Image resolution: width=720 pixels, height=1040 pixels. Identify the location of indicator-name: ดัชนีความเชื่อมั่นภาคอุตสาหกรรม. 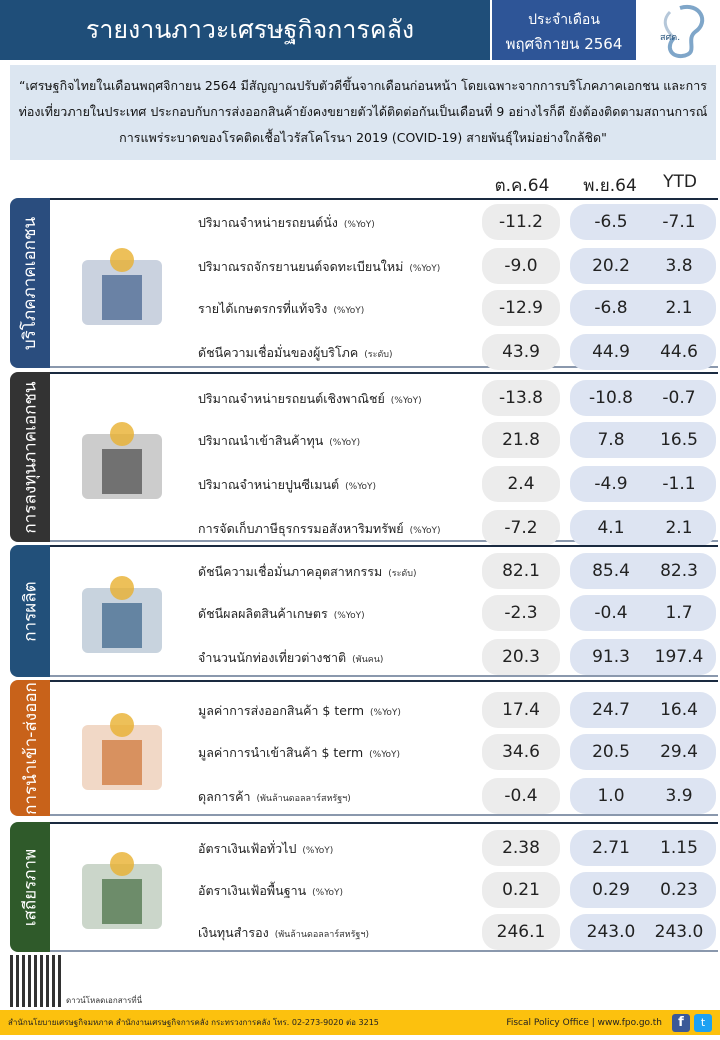
(290, 571).